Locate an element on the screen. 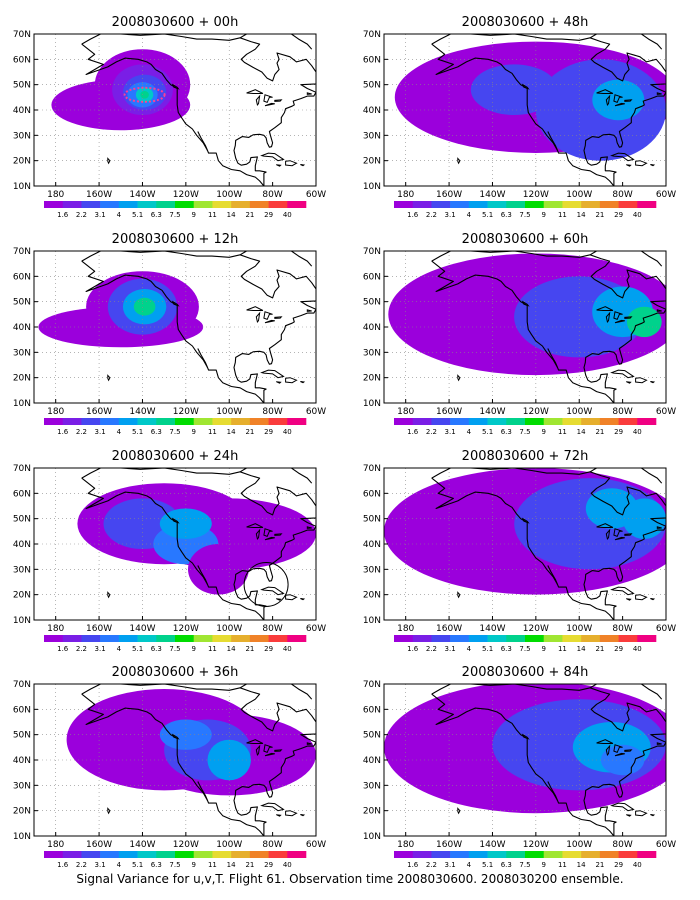 Image resolution: width=700 pixels, height=900 pixels. variance-field is located at coordinates (525, 531).